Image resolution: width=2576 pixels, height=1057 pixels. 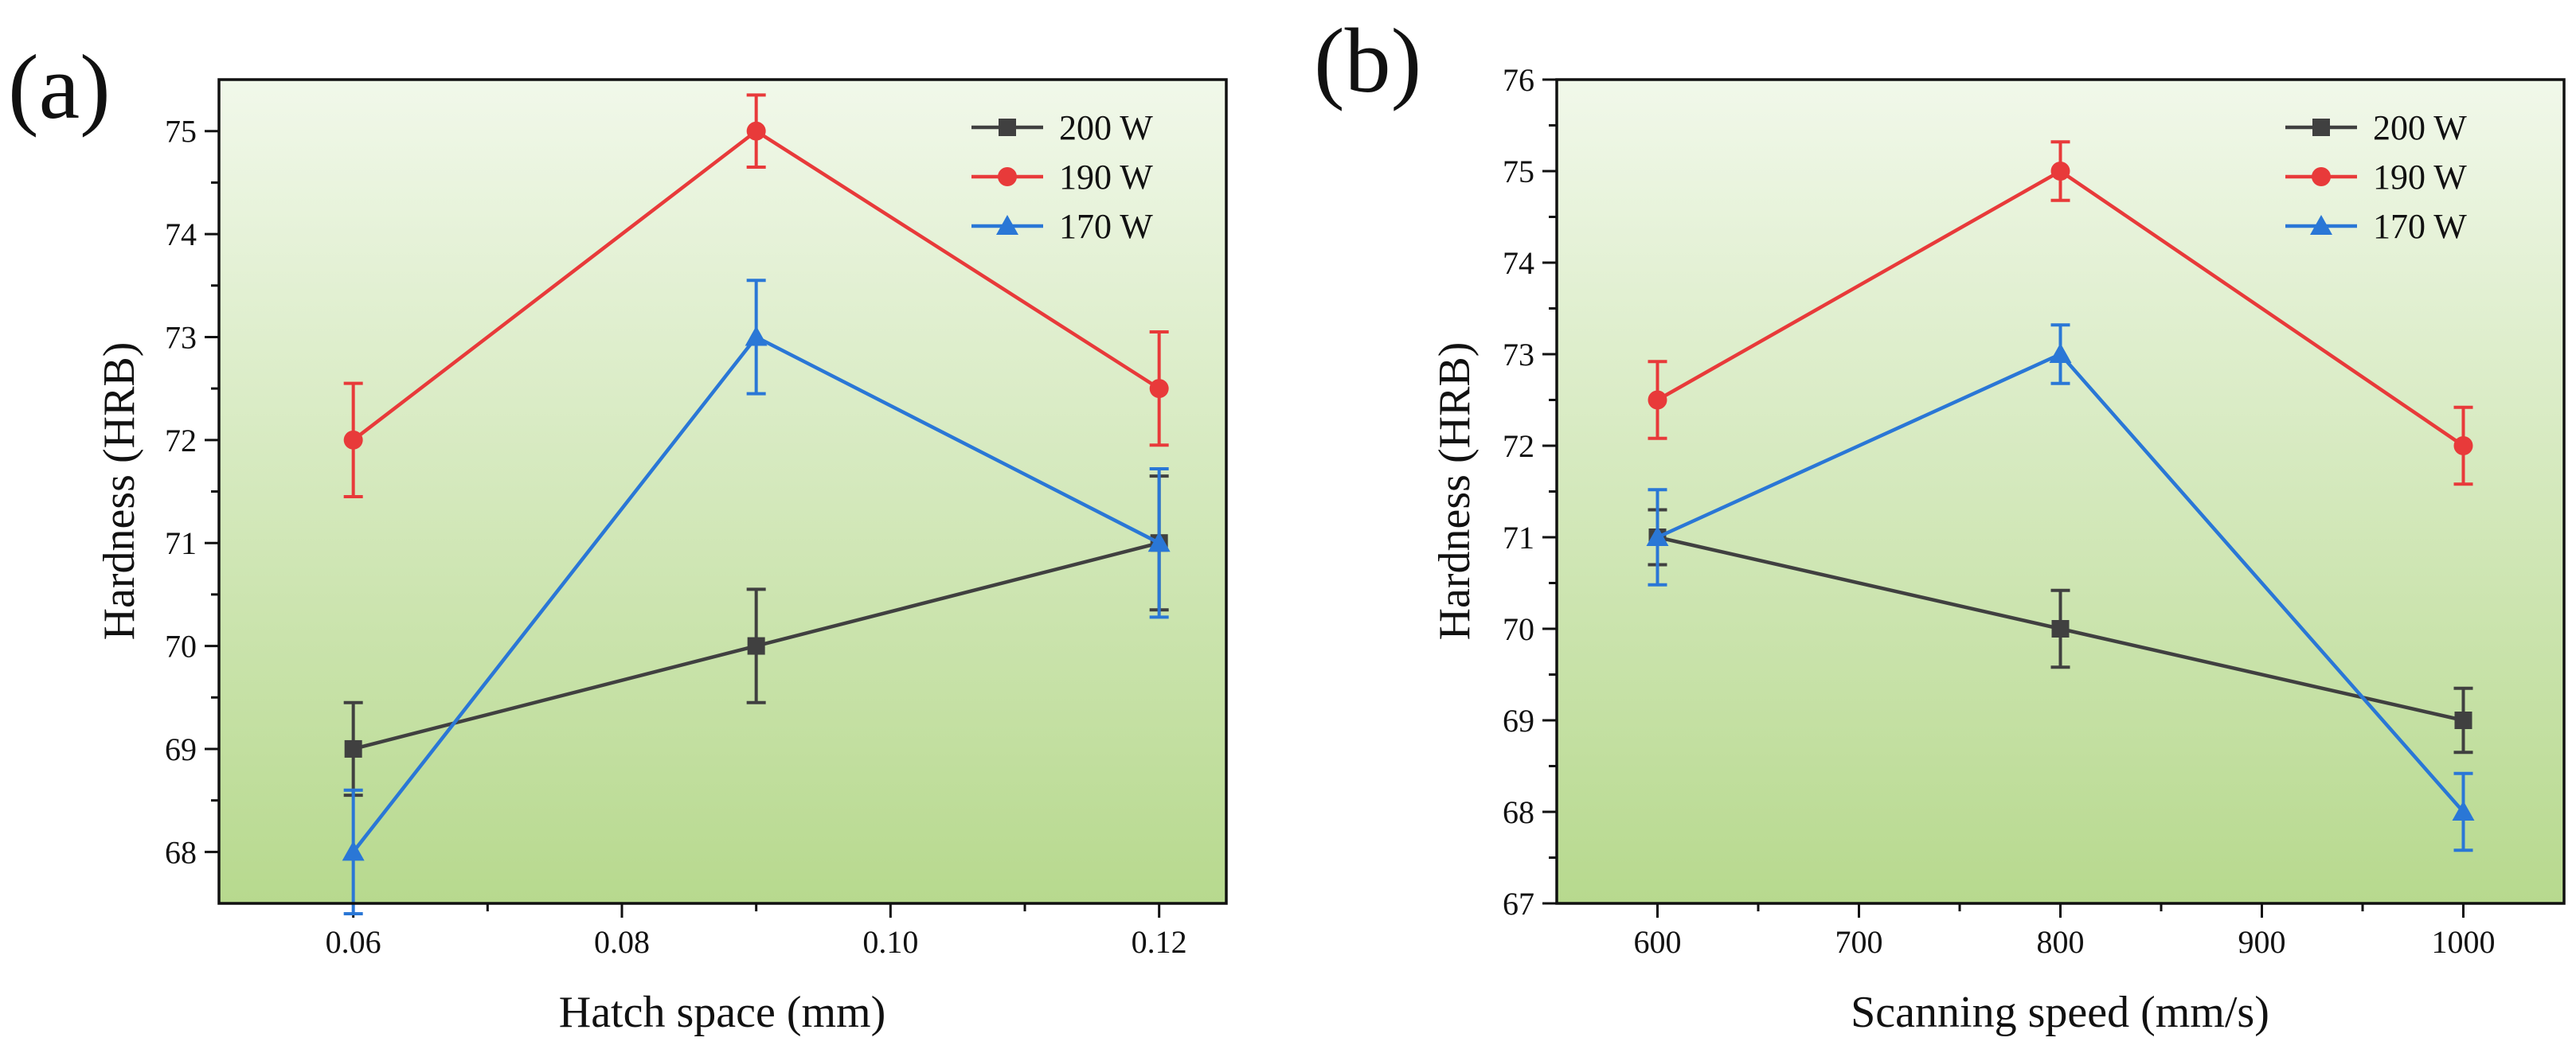 What do you see at coordinates (1658, 942) in the screenshot?
I see `x-tick-label: 600` at bounding box center [1658, 942].